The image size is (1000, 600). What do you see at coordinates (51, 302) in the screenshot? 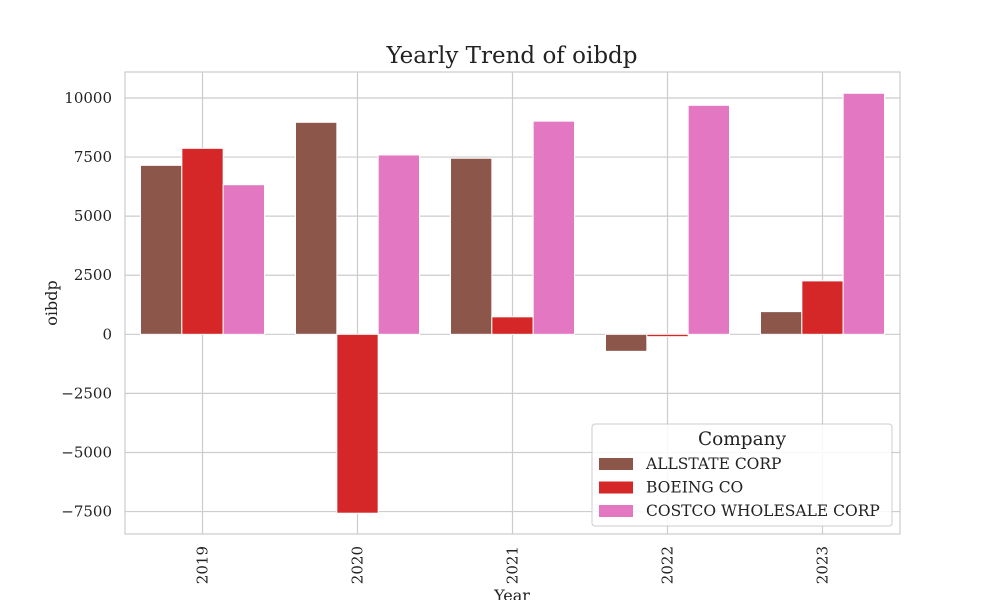
I see `y-axis-title: oibdp` at bounding box center [51, 302].